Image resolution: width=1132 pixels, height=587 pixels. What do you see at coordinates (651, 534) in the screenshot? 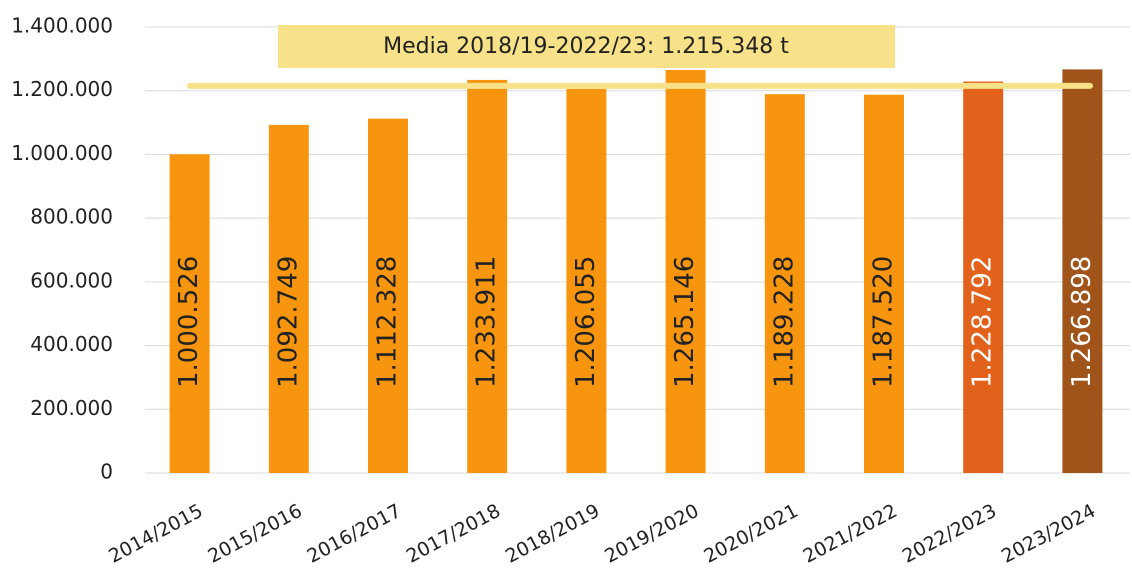
I see `x-tick-label: 2019/2020` at bounding box center [651, 534].